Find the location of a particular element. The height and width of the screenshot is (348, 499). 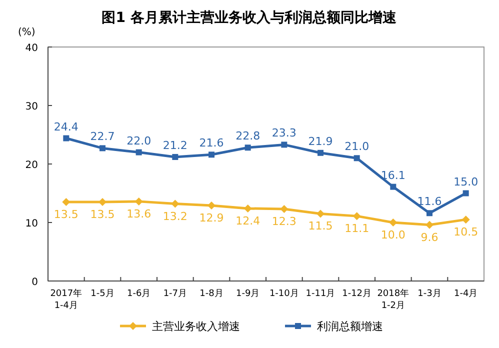

data-label: 22.0 is located at coordinates (139, 141).